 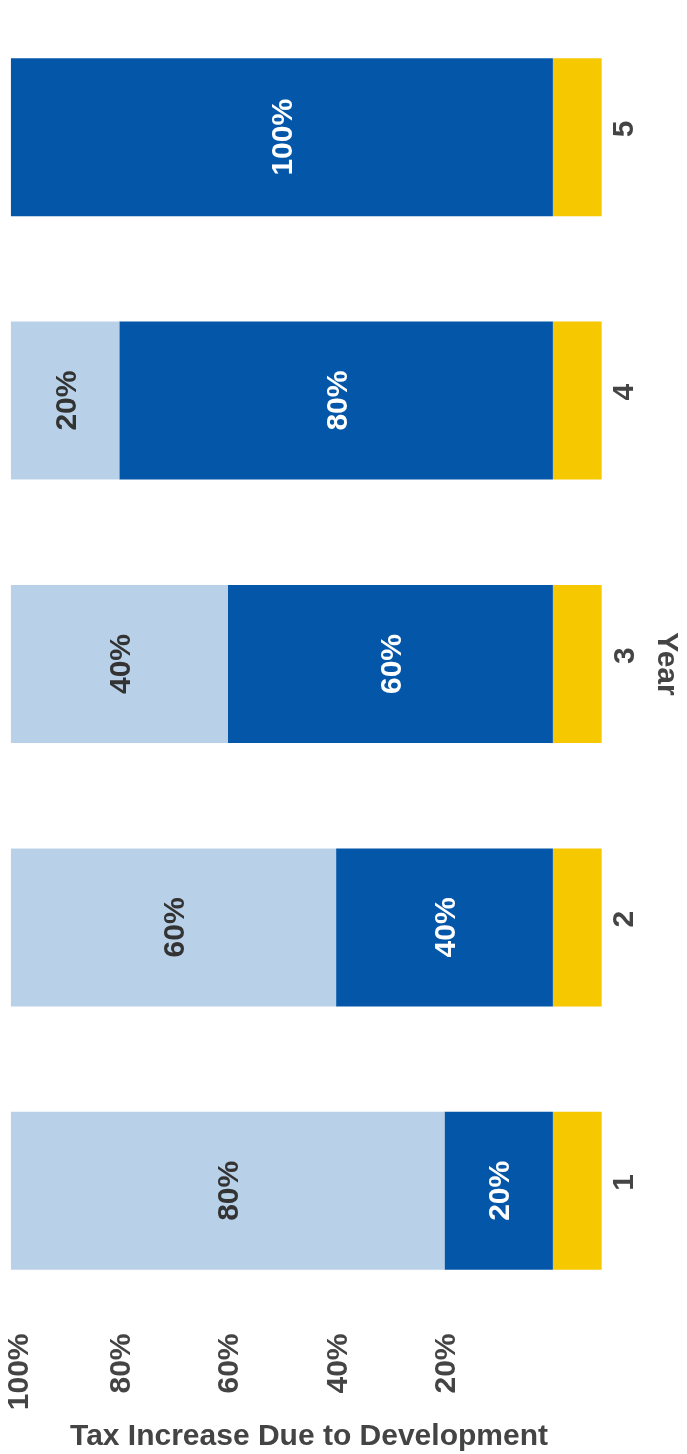 What do you see at coordinates (309, 1435) in the screenshot?
I see `x-axis-title: Tax Increase Due to Development` at bounding box center [309, 1435].